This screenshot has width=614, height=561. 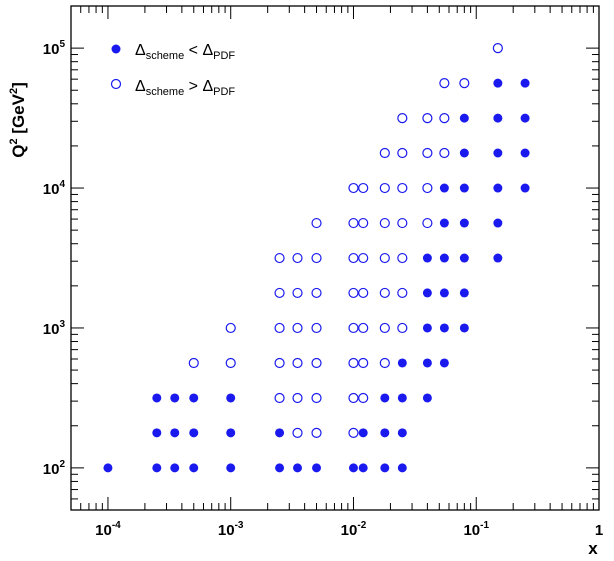 I want to click on y-tick-label: 10³, so click(x=54, y=328).